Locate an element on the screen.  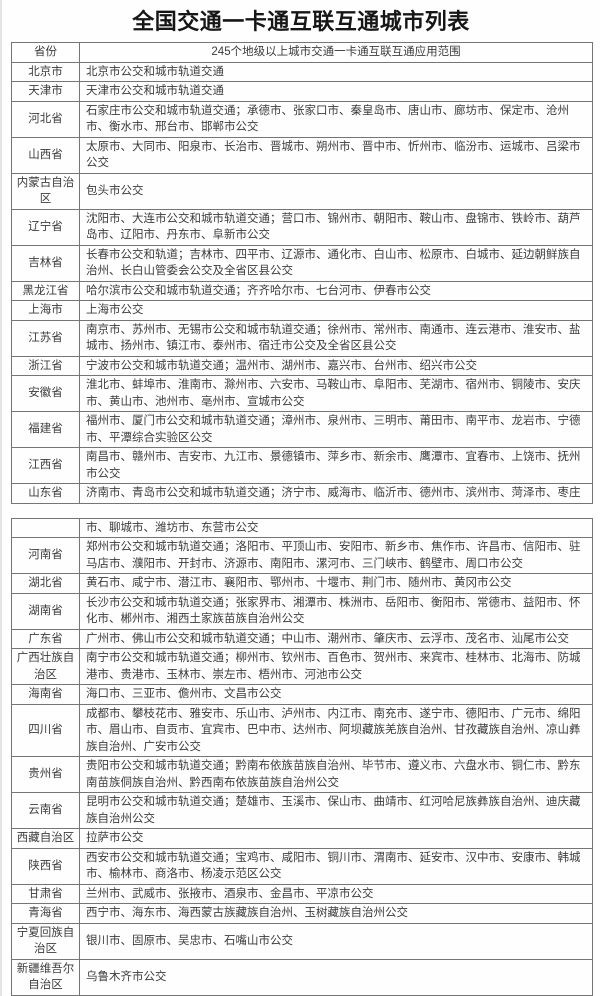
province-cell: 湖南省 is located at coordinates (45, 611).